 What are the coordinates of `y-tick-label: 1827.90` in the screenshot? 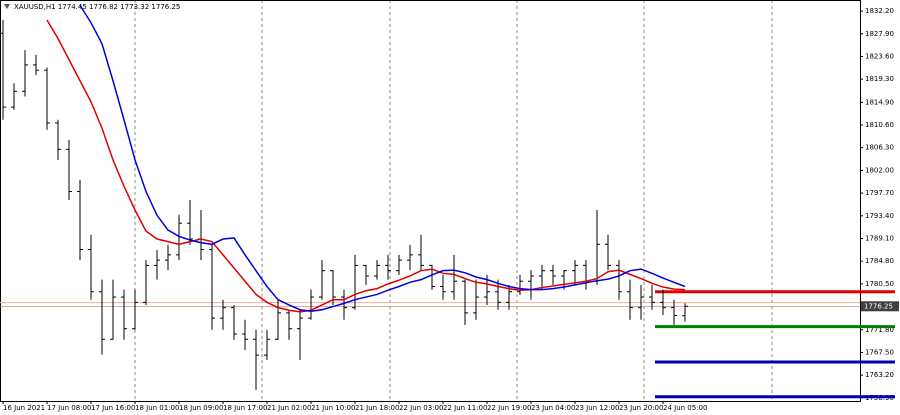 It's located at (879, 34).